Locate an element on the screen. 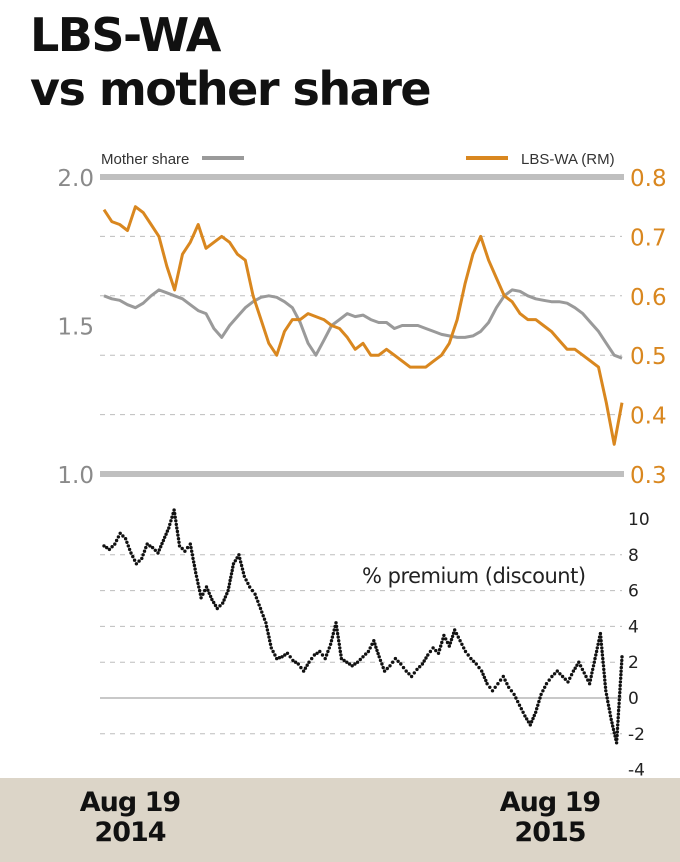  left-axis-tick: 1.0 is located at coordinates (75, 476).